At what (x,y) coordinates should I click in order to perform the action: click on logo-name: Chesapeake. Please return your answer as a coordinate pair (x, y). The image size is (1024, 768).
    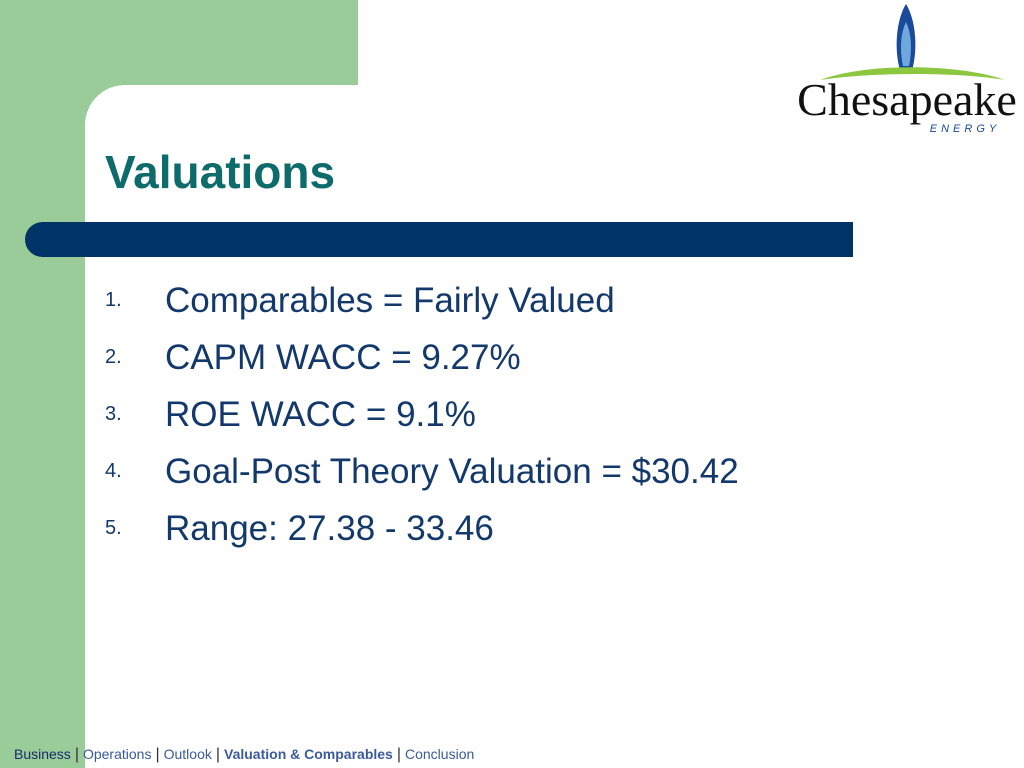
    Looking at the image, I should click on (907, 99).